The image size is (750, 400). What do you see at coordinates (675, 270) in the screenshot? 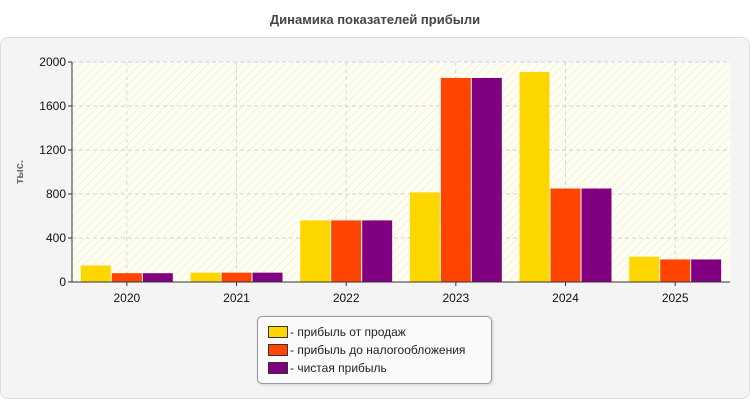
I see `bar-2-2025` at bounding box center [675, 270].